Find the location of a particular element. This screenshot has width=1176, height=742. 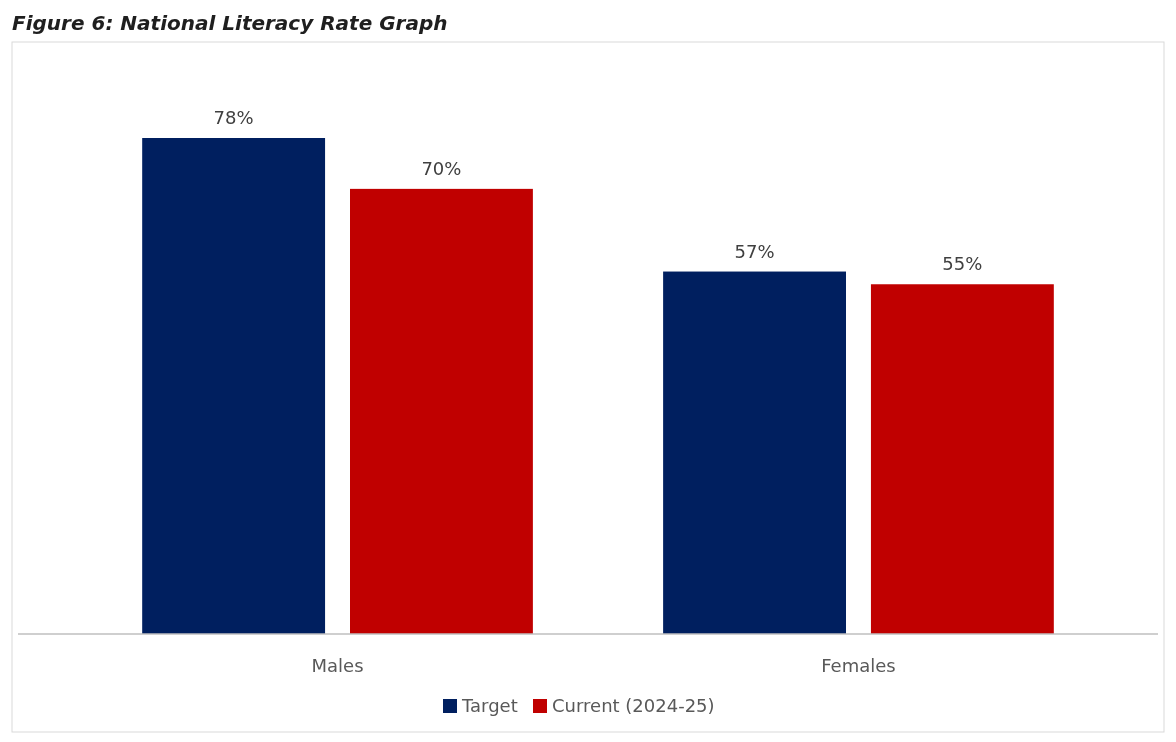

data-label: 70% is located at coordinates (441, 168).